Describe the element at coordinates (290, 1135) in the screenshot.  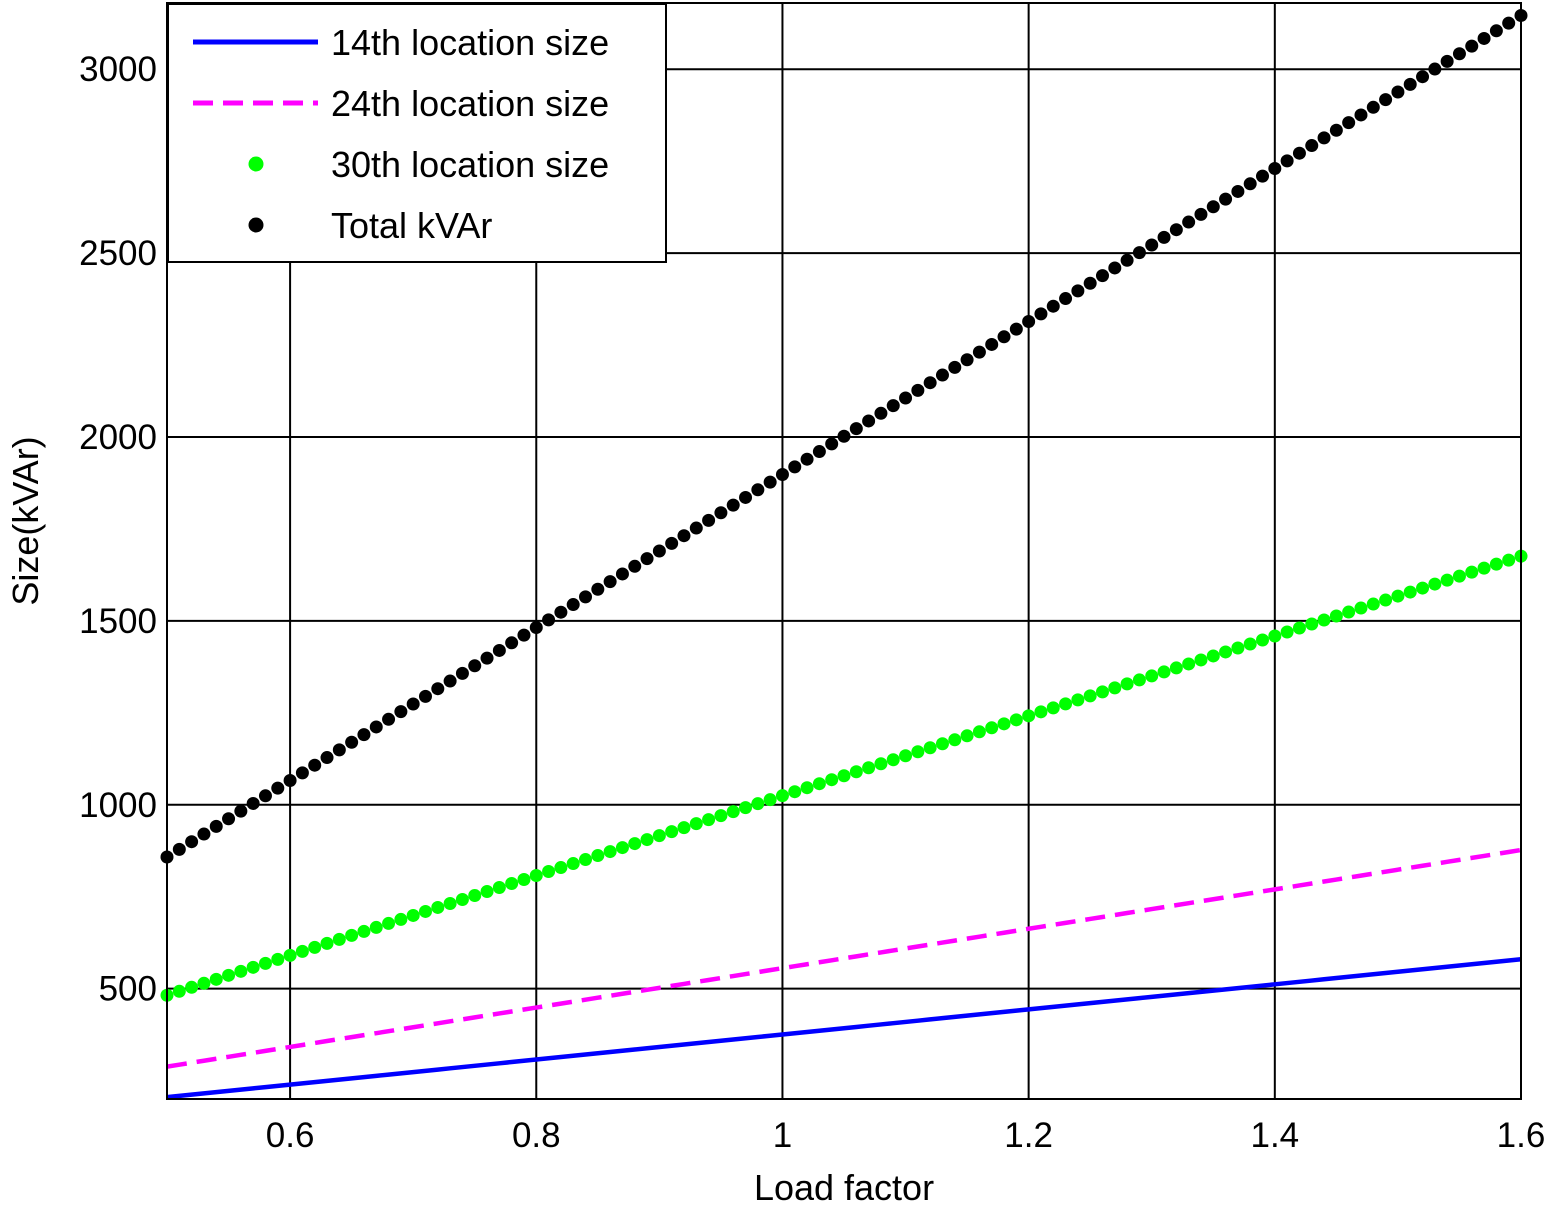
I see `x-tick-label: 0.6` at that location.